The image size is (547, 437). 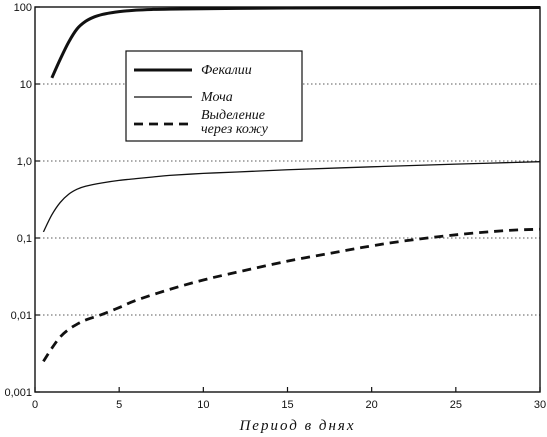 What do you see at coordinates (22, 200) in the screenshot?
I see `y-axis-ticks: 100 10 1,0 0,1 0,01 0,001` at bounding box center [22, 200].